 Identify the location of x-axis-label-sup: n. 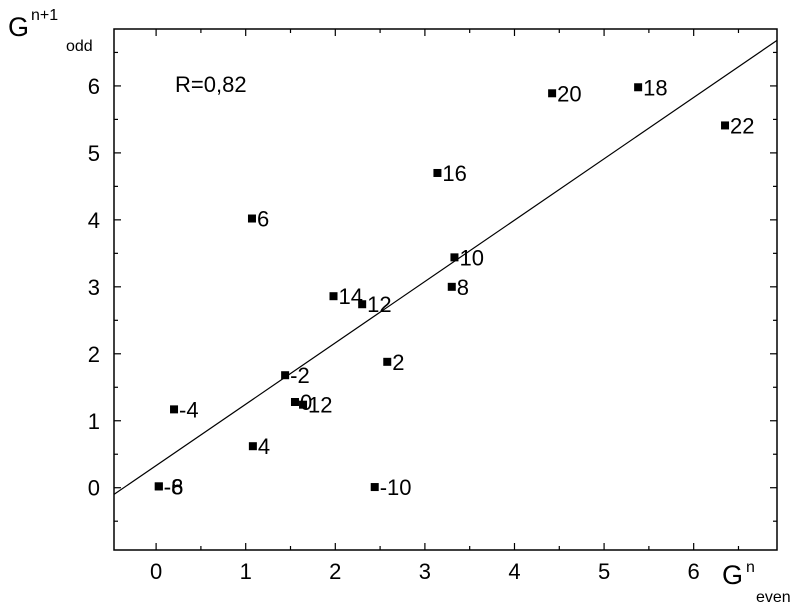
(750, 567).